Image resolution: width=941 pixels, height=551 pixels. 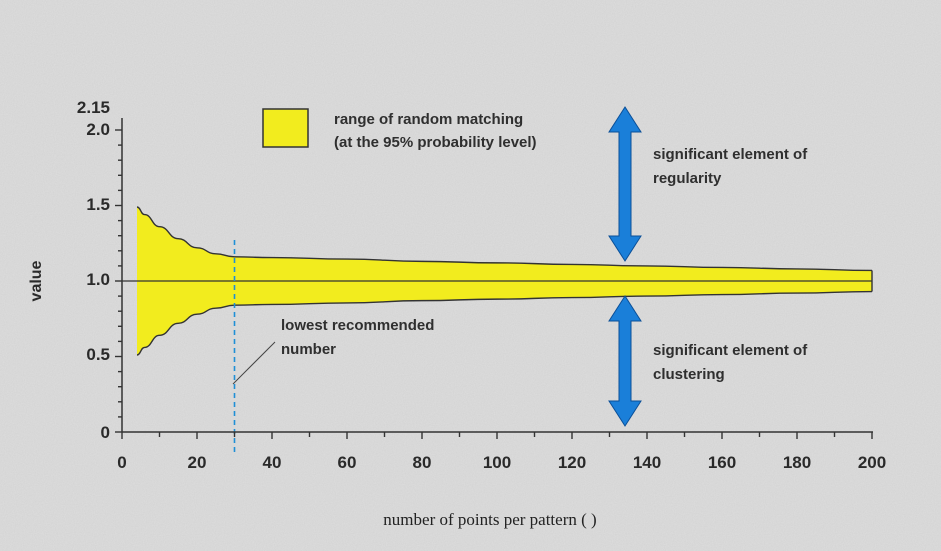 What do you see at coordinates (254, 363) in the screenshot?
I see `leader-line` at bounding box center [254, 363].